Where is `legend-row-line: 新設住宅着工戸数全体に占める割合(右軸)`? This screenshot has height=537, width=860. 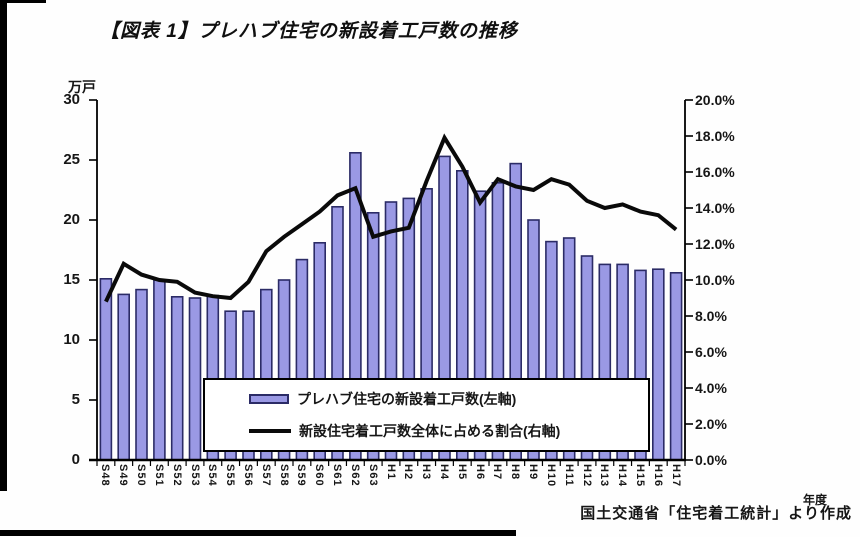
legend-row-line: 新設住宅着工戸数全体に占める割合(右軸) is located at coordinates (448, 431).